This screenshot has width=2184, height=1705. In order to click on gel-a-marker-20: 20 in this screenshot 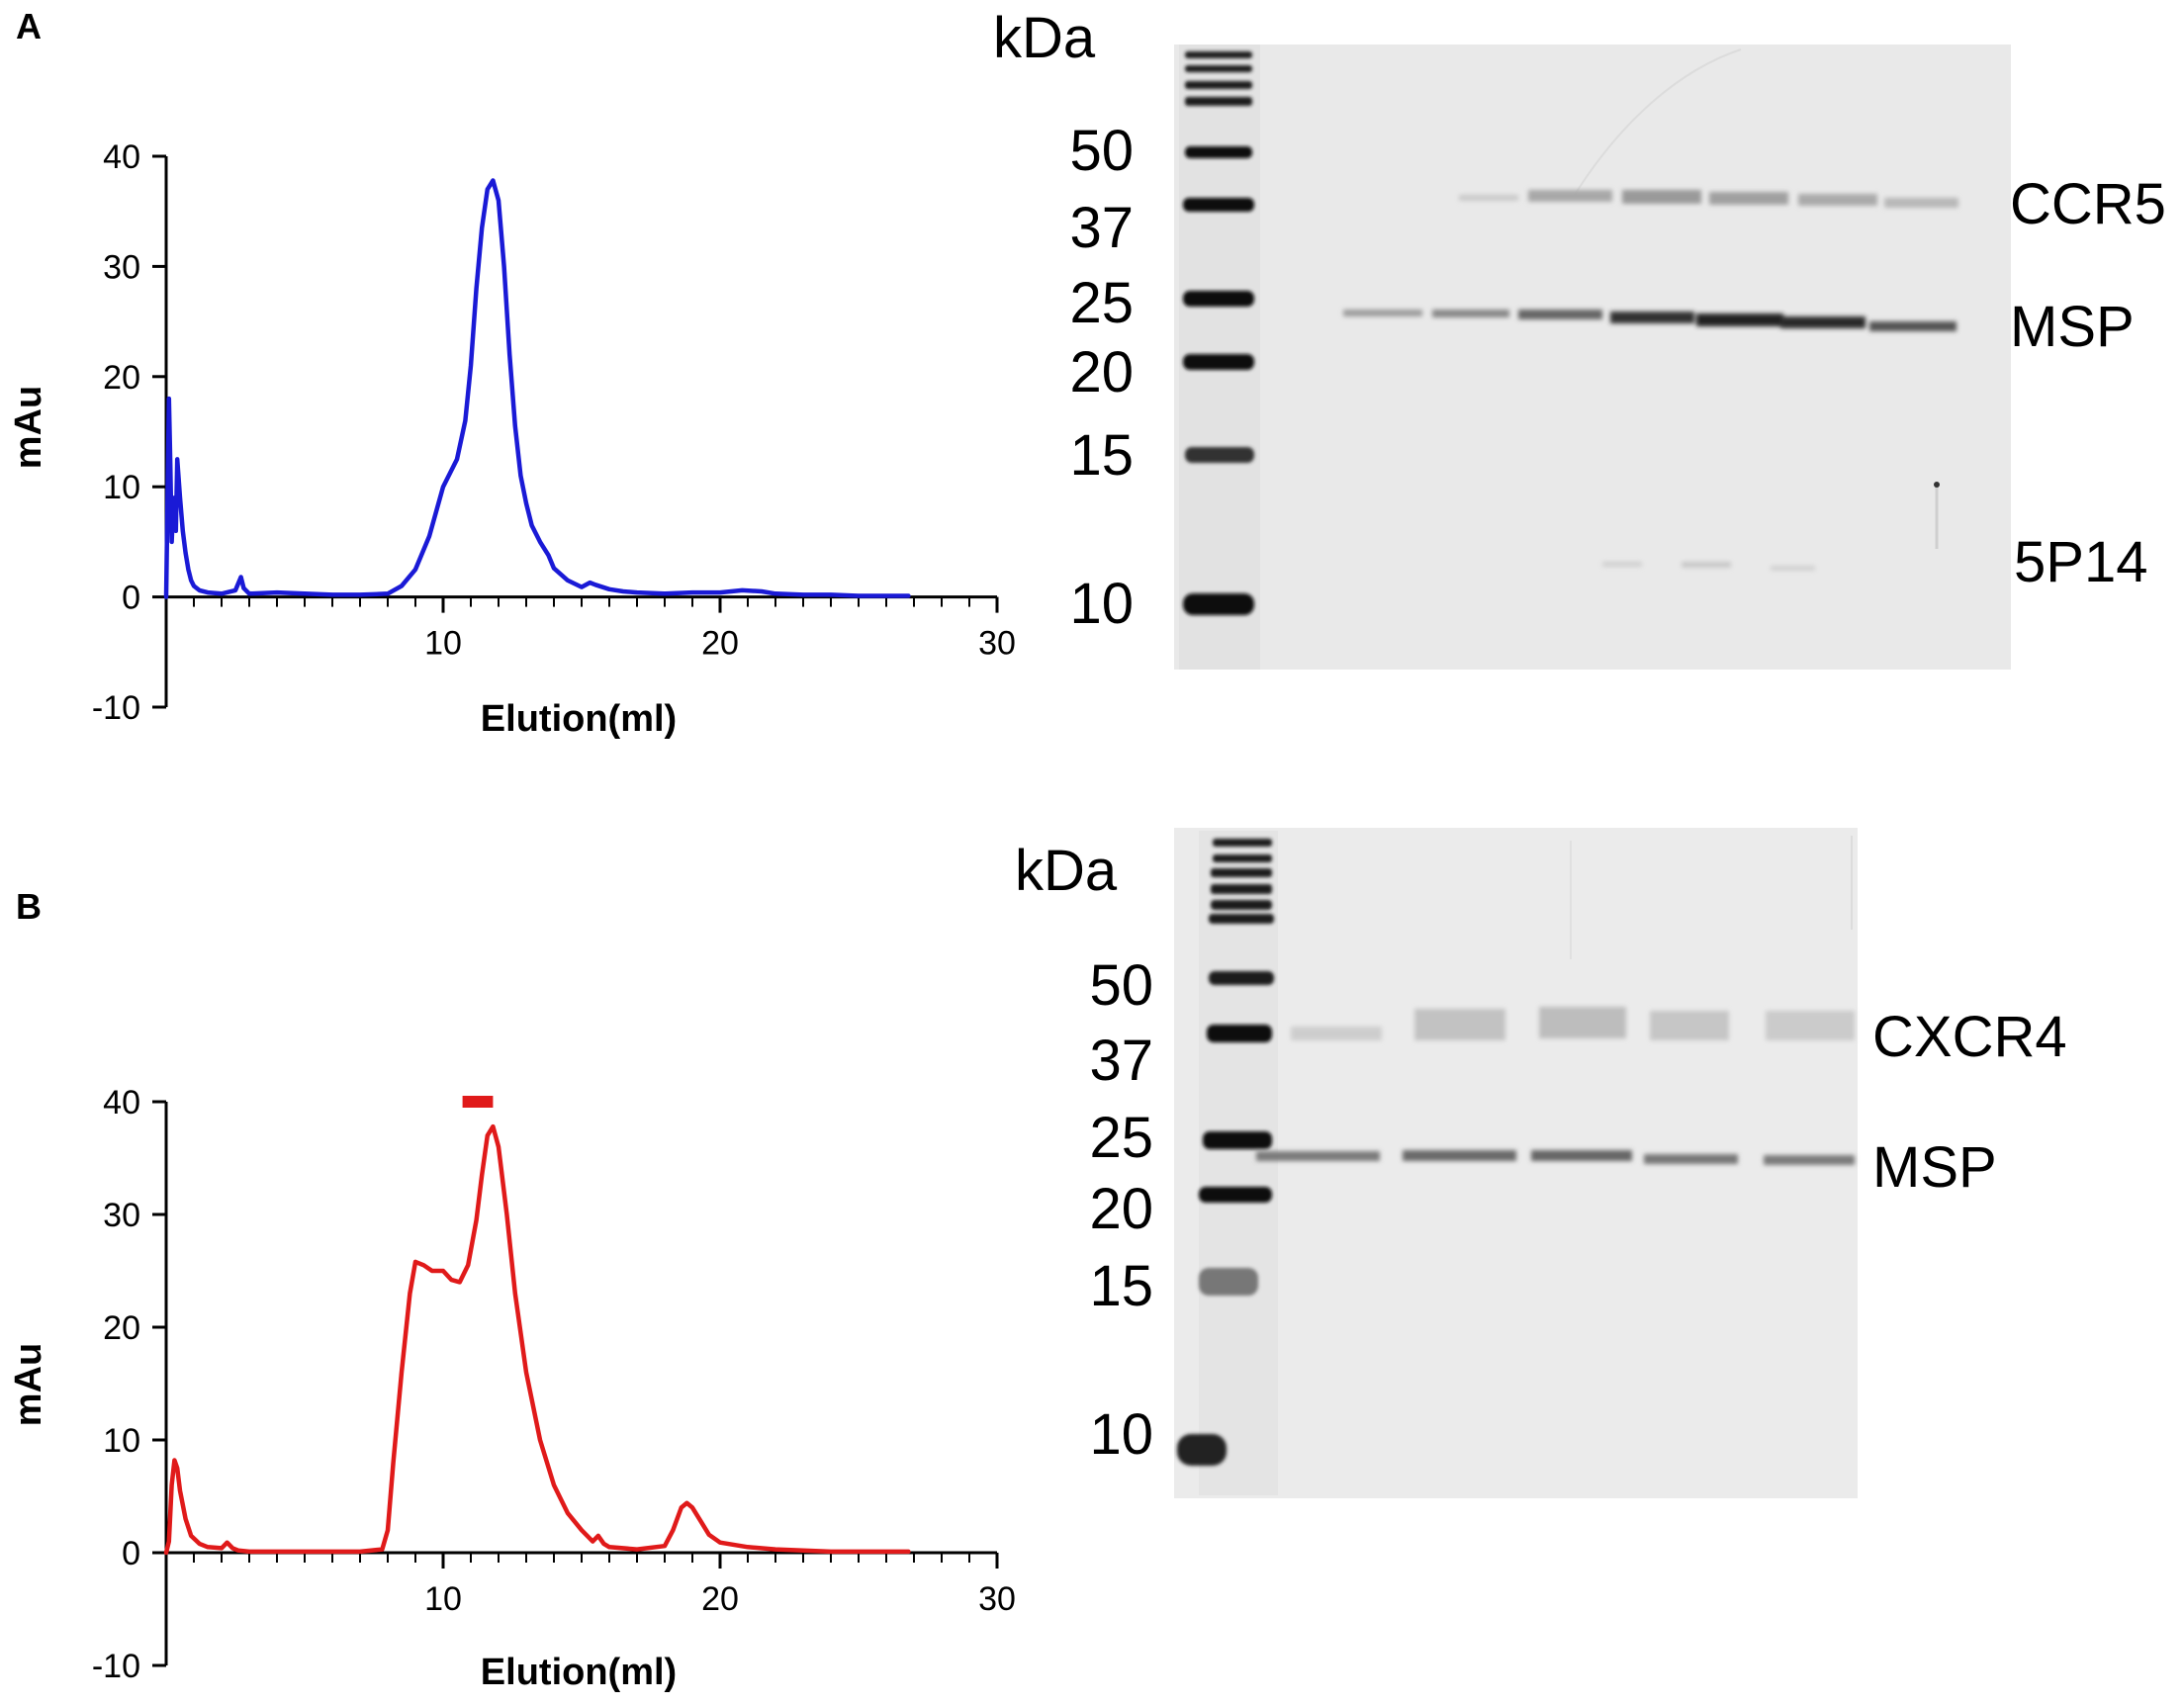, I will do `click(1101, 372)`.